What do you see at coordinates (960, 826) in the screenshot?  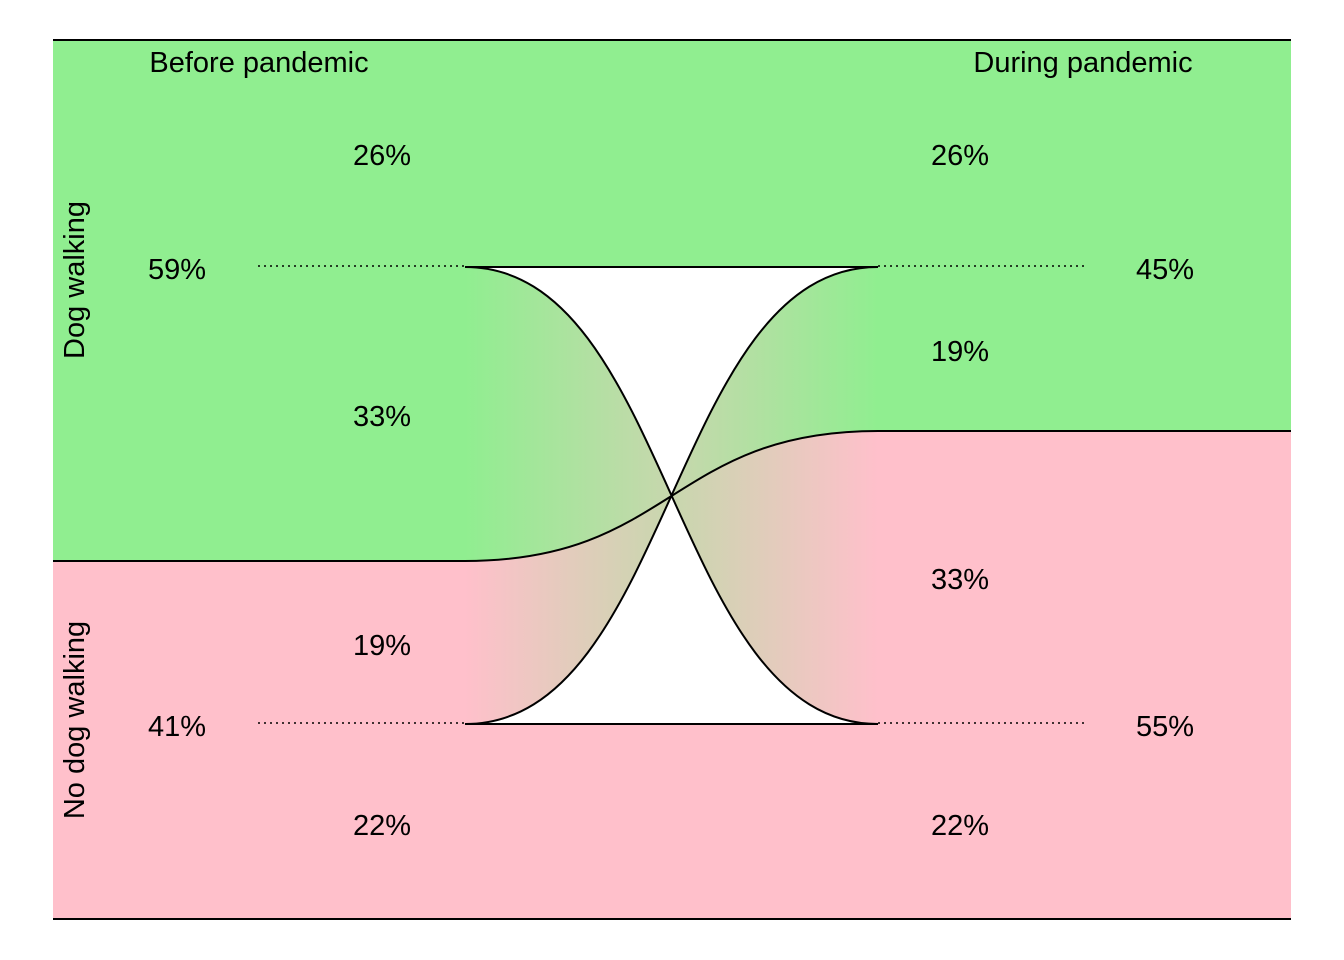 I see `flow-nn-right-label: 22%` at bounding box center [960, 826].